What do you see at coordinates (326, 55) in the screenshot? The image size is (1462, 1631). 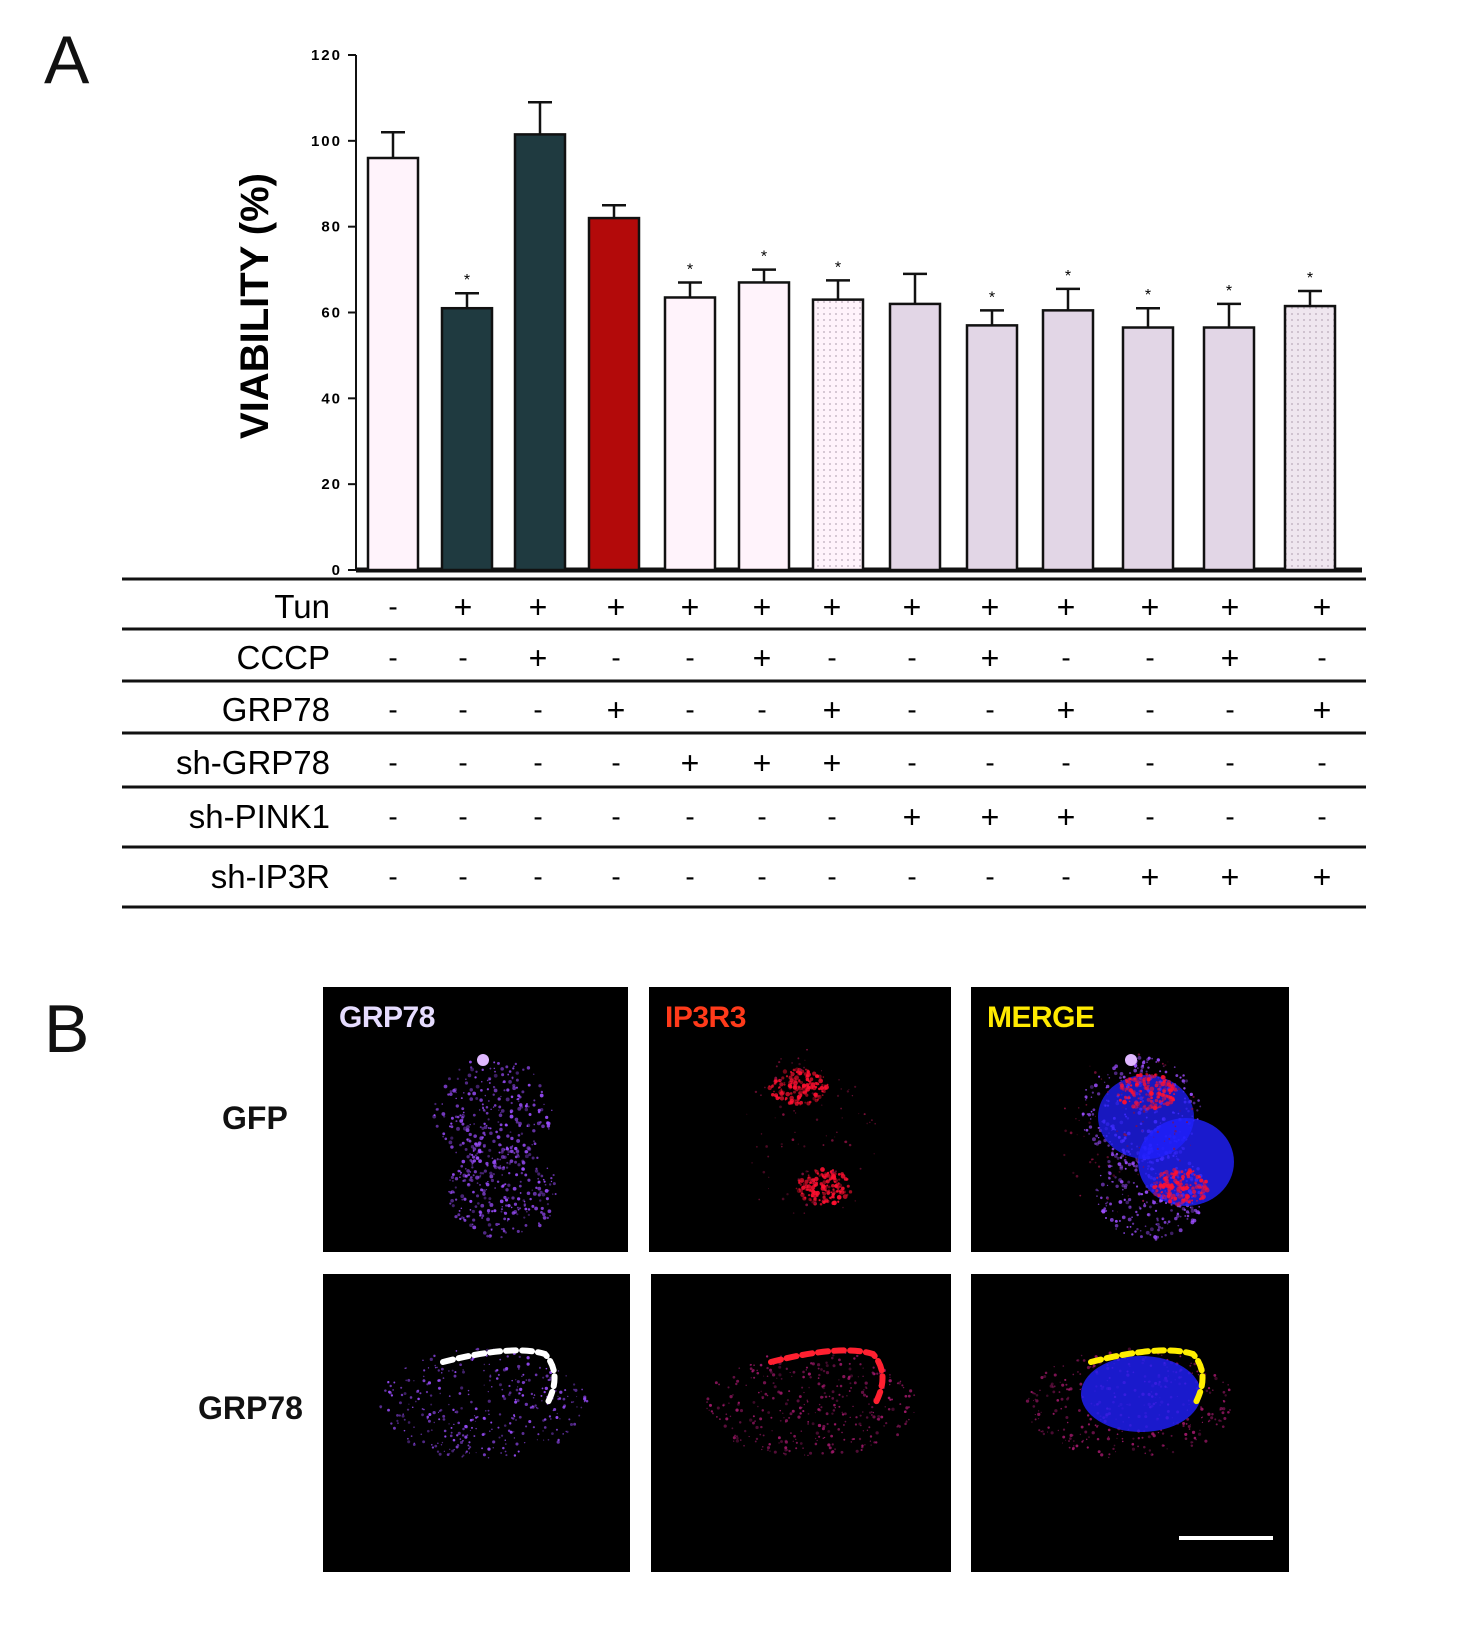 I see `y-tick-label: 120` at bounding box center [326, 55].